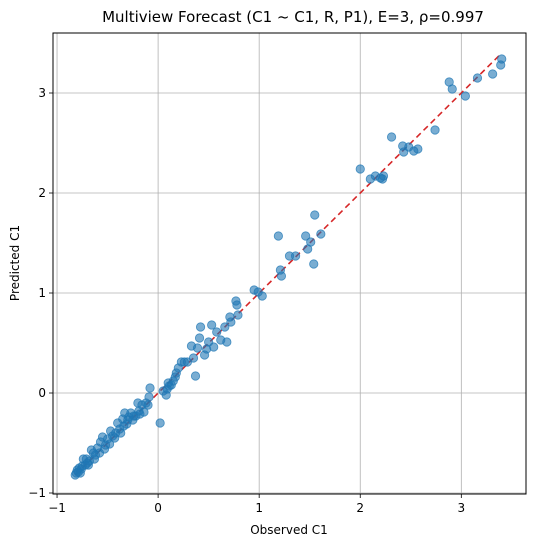  I want to click on y-axis-label: Predicted C1, so click(15, 263).